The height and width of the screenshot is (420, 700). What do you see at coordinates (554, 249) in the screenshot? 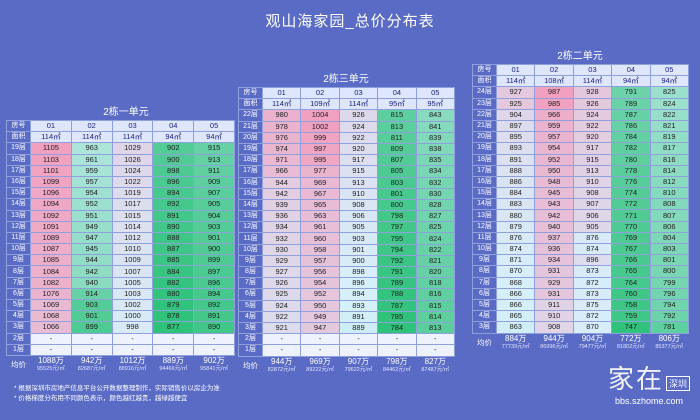
I see `price-cell: 936` at bounding box center [554, 249].